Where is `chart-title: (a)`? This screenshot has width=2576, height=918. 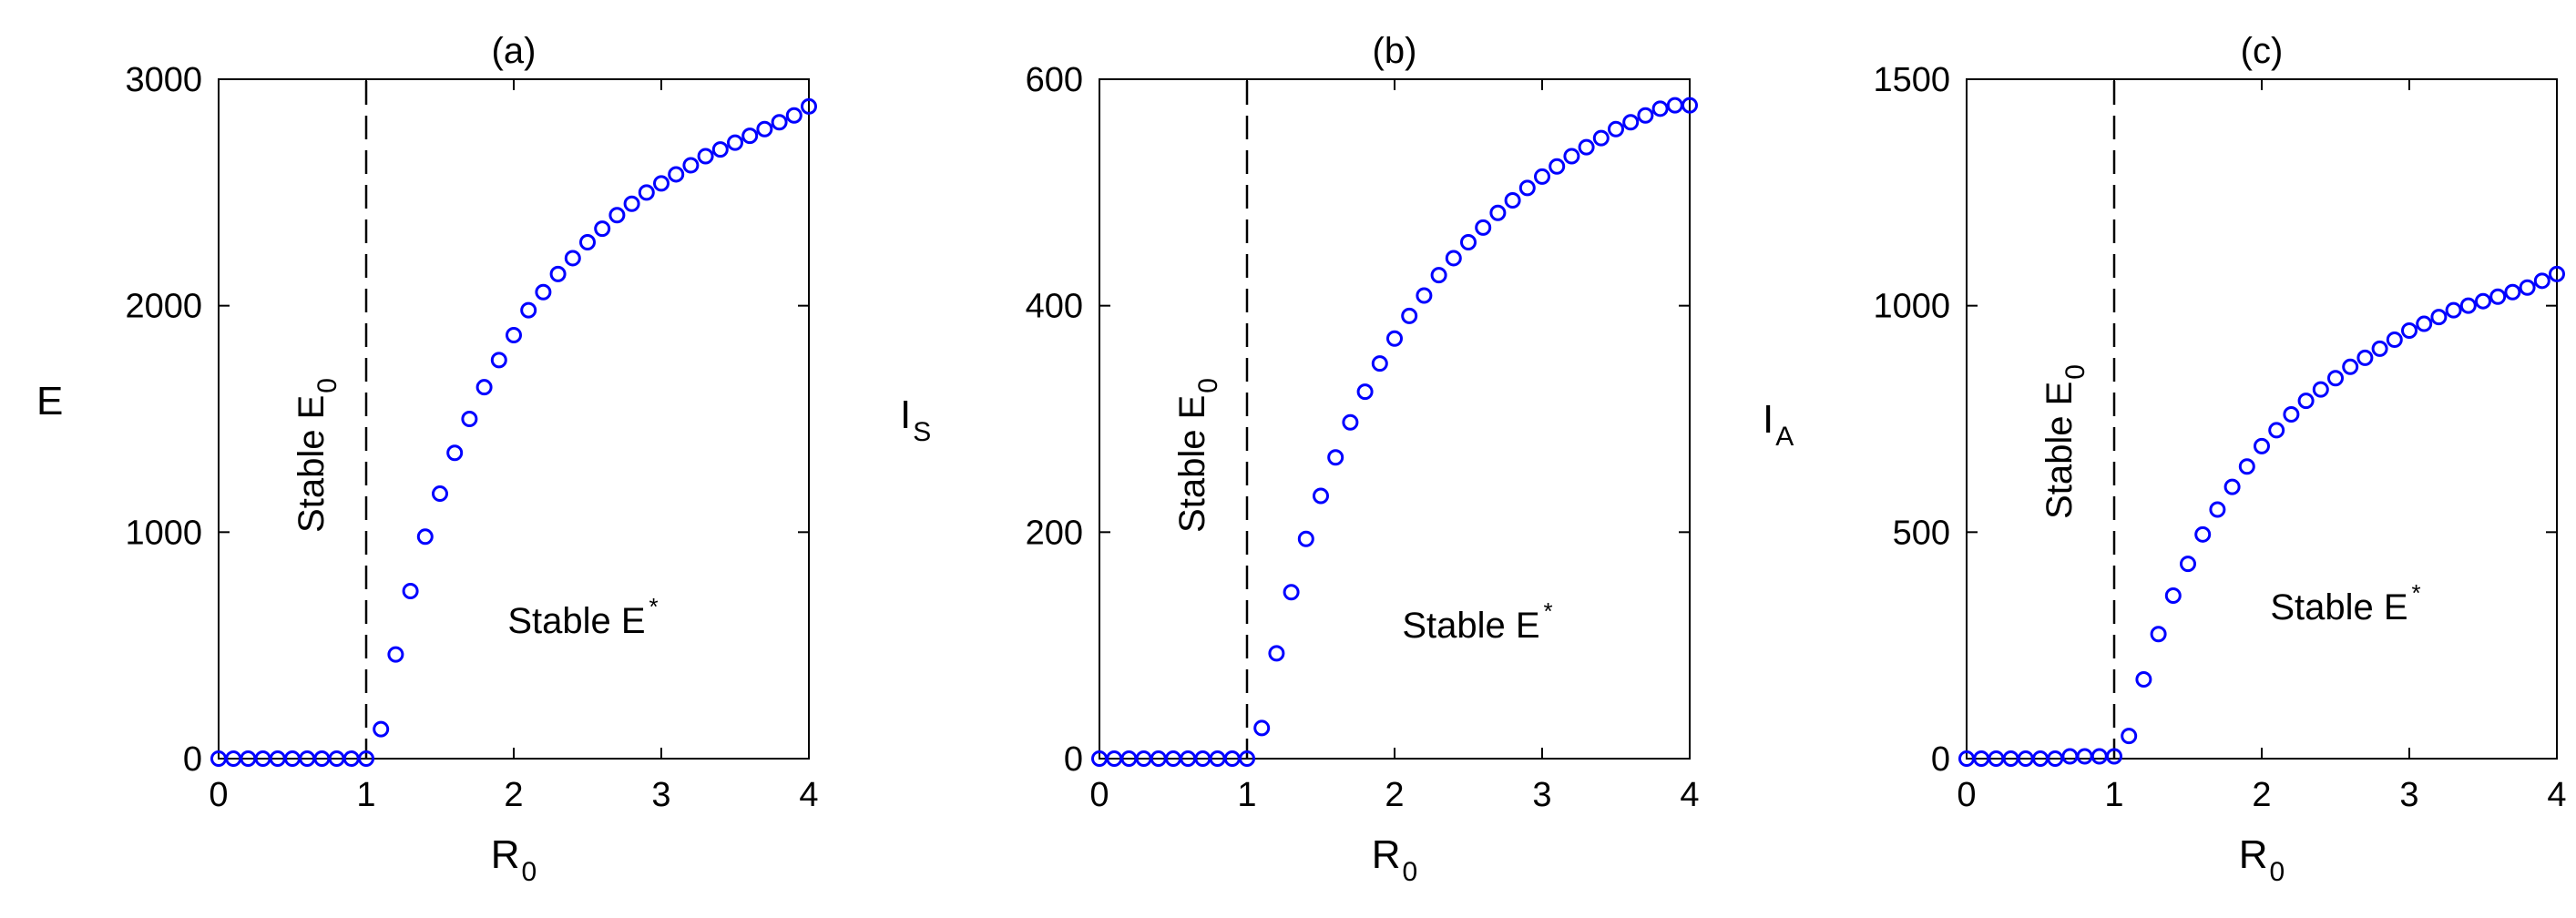 chart-title: (a) is located at coordinates (514, 51).